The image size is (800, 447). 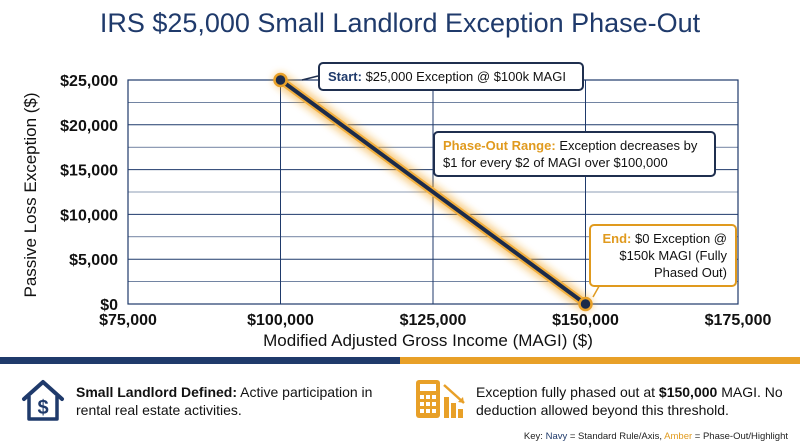 What do you see at coordinates (89, 126) in the screenshot?
I see `y-tick-label: $20,000` at bounding box center [89, 126].